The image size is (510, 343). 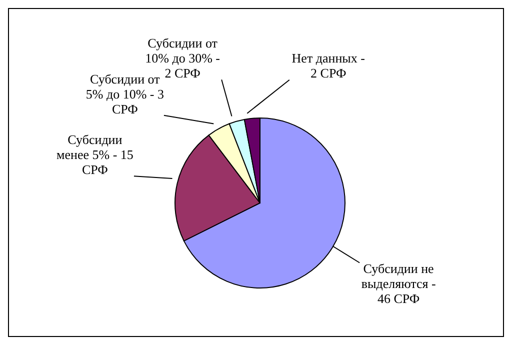 What do you see at coordinates (398, 298) in the screenshot?
I see `data-label: 46 СРФ` at bounding box center [398, 298].